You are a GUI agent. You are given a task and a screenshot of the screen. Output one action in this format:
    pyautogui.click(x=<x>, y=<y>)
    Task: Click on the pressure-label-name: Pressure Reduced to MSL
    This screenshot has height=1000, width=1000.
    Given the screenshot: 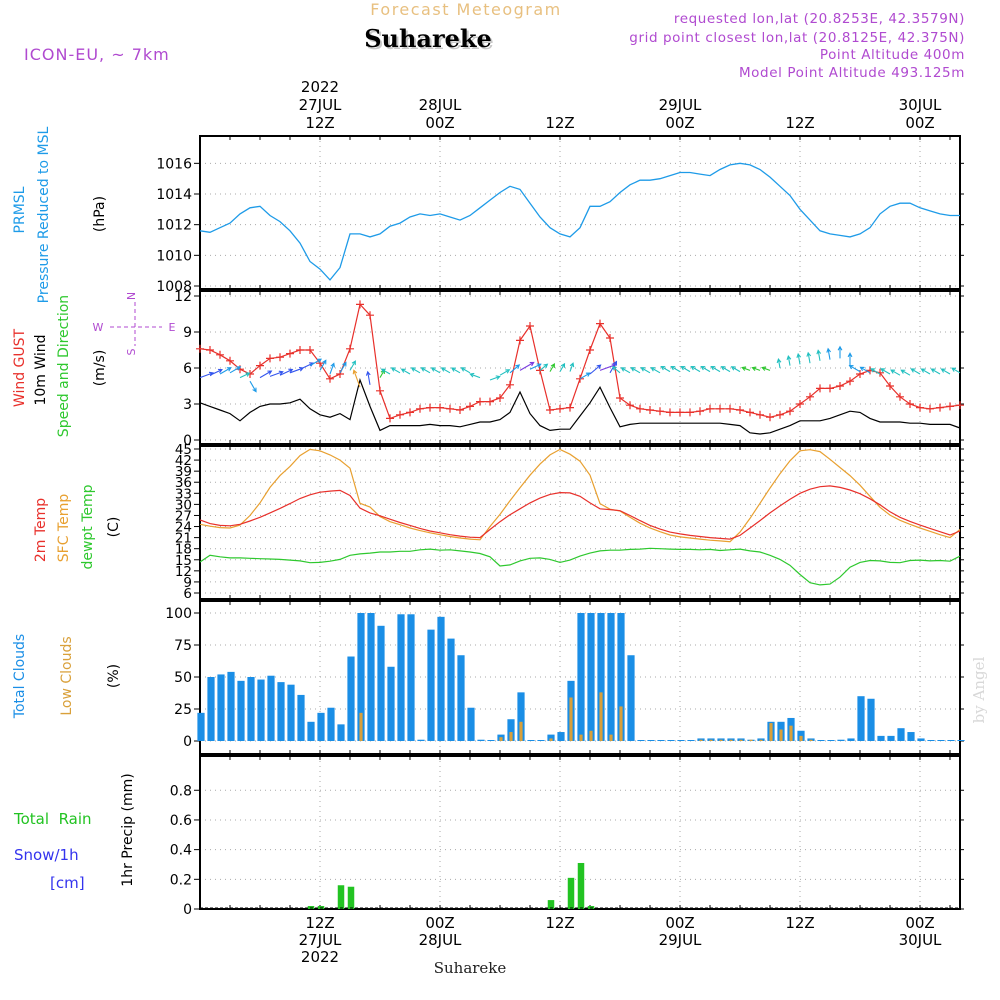 What is the action you would take?
    pyautogui.click(x=44, y=214)
    